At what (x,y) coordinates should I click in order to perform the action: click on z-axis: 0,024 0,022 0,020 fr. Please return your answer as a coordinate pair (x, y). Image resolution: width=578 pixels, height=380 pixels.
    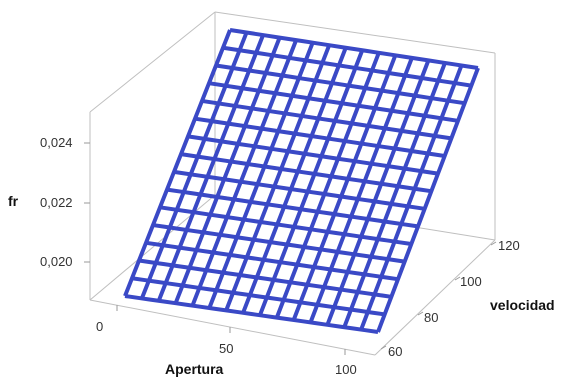
    Looking at the image, I should click on (40, 202).